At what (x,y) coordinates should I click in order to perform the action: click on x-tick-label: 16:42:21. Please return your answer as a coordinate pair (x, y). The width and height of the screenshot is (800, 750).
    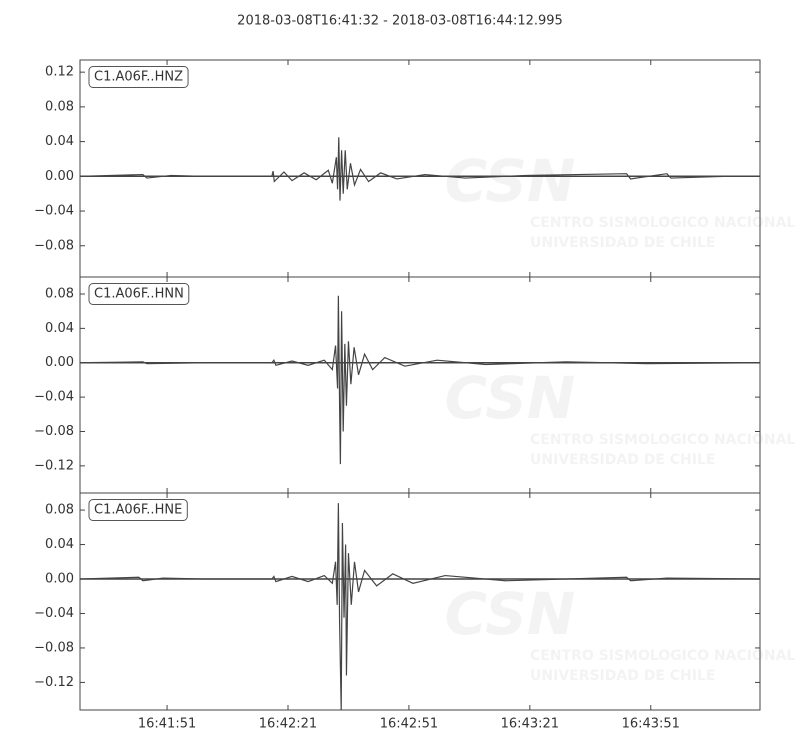
    Looking at the image, I should click on (288, 724).